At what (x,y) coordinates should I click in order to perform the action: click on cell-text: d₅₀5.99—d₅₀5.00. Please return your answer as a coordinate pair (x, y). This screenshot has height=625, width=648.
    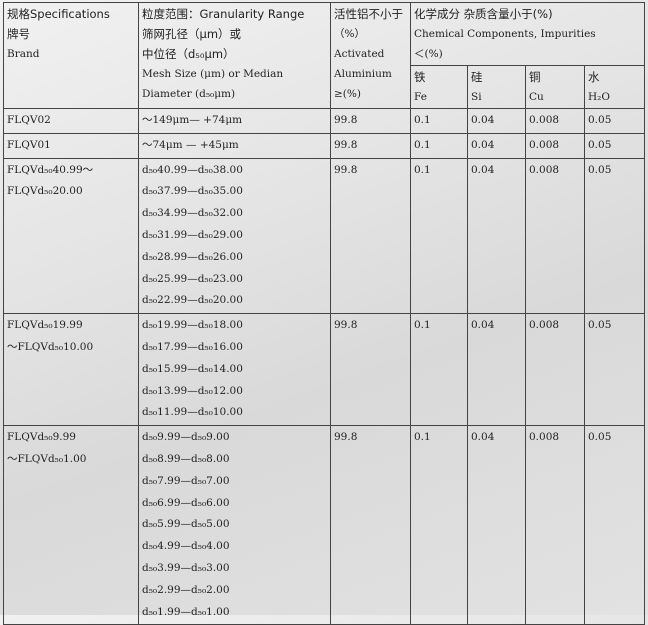
    Looking at the image, I should click on (186, 524).